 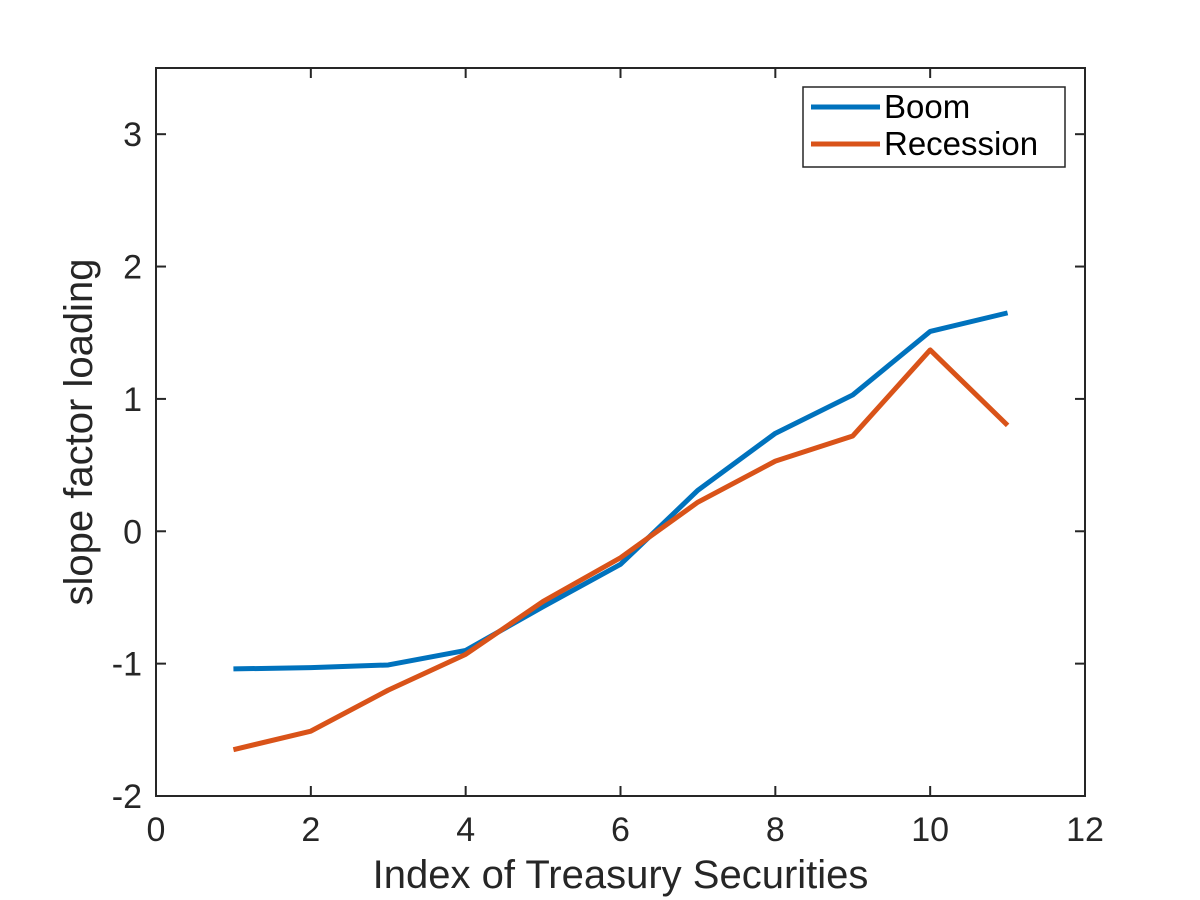 I want to click on legend-box, so click(x=934, y=127).